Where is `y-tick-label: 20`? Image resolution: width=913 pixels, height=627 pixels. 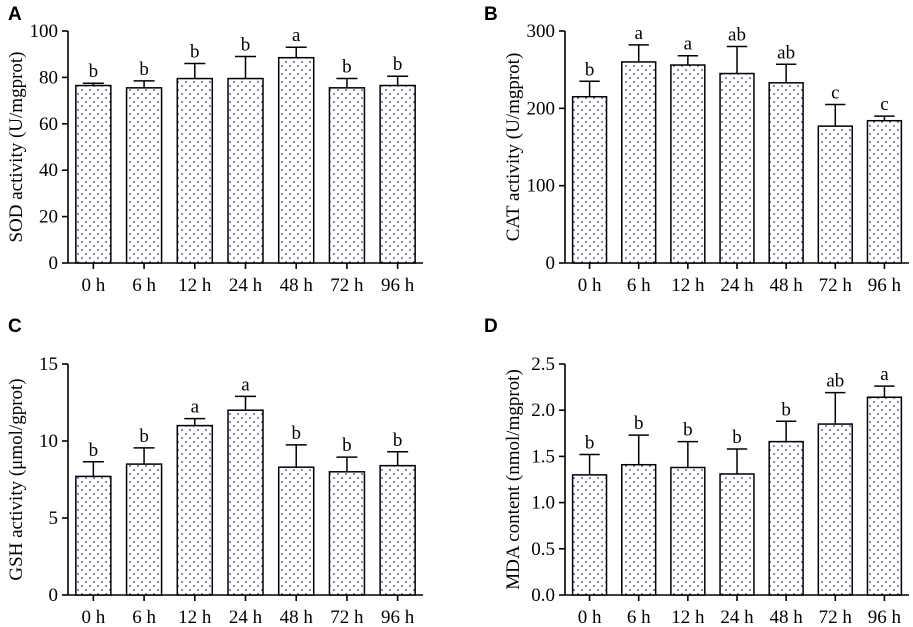 y-tick-label: 20 is located at coordinates (48, 217).